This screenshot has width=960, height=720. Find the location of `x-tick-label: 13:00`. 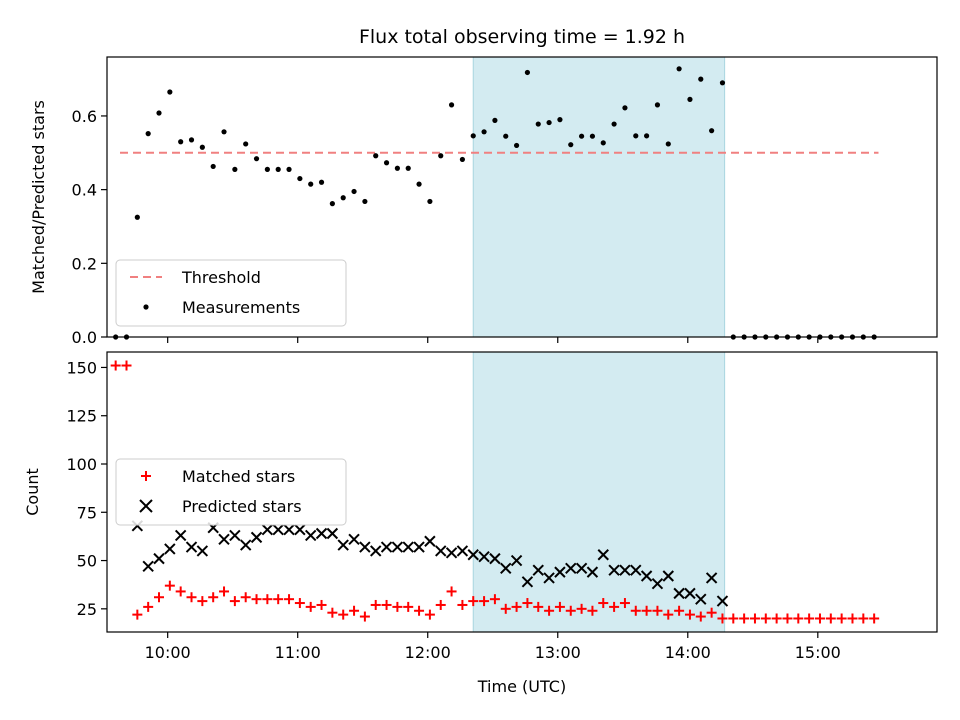

x-tick-label: 13:00 is located at coordinates (558, 652).